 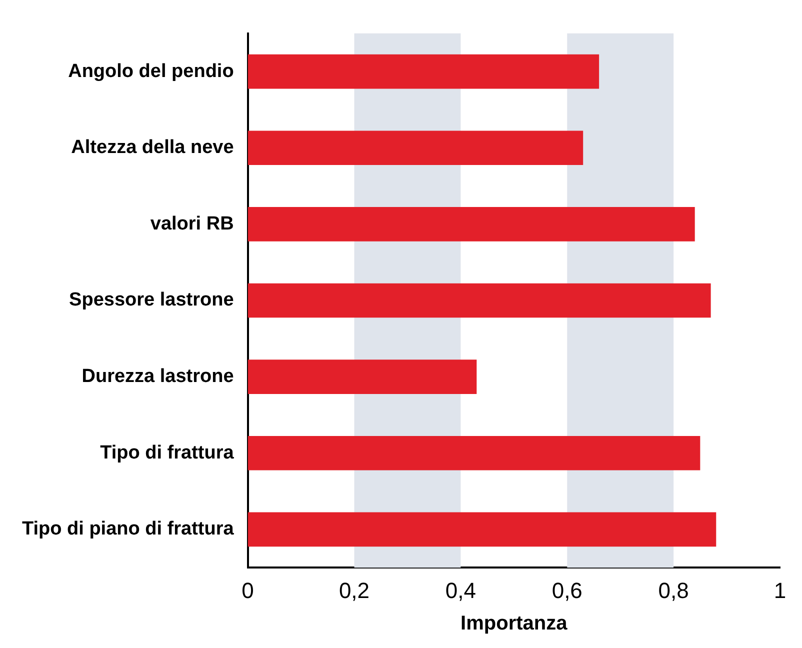 I want to click on y-tick-label: Durezza lastrone, so click(x=158, y=377).